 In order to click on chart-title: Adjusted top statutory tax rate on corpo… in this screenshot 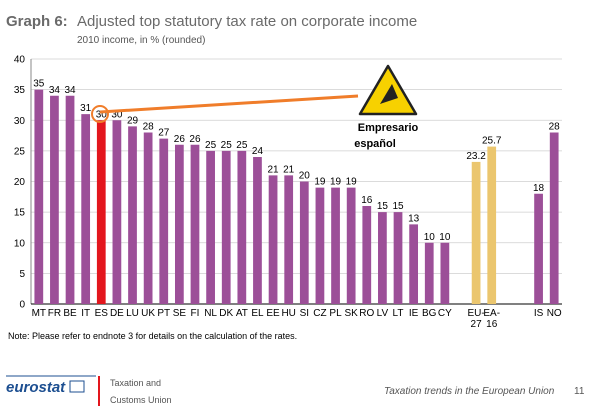, I will do `click(247, 21)`.